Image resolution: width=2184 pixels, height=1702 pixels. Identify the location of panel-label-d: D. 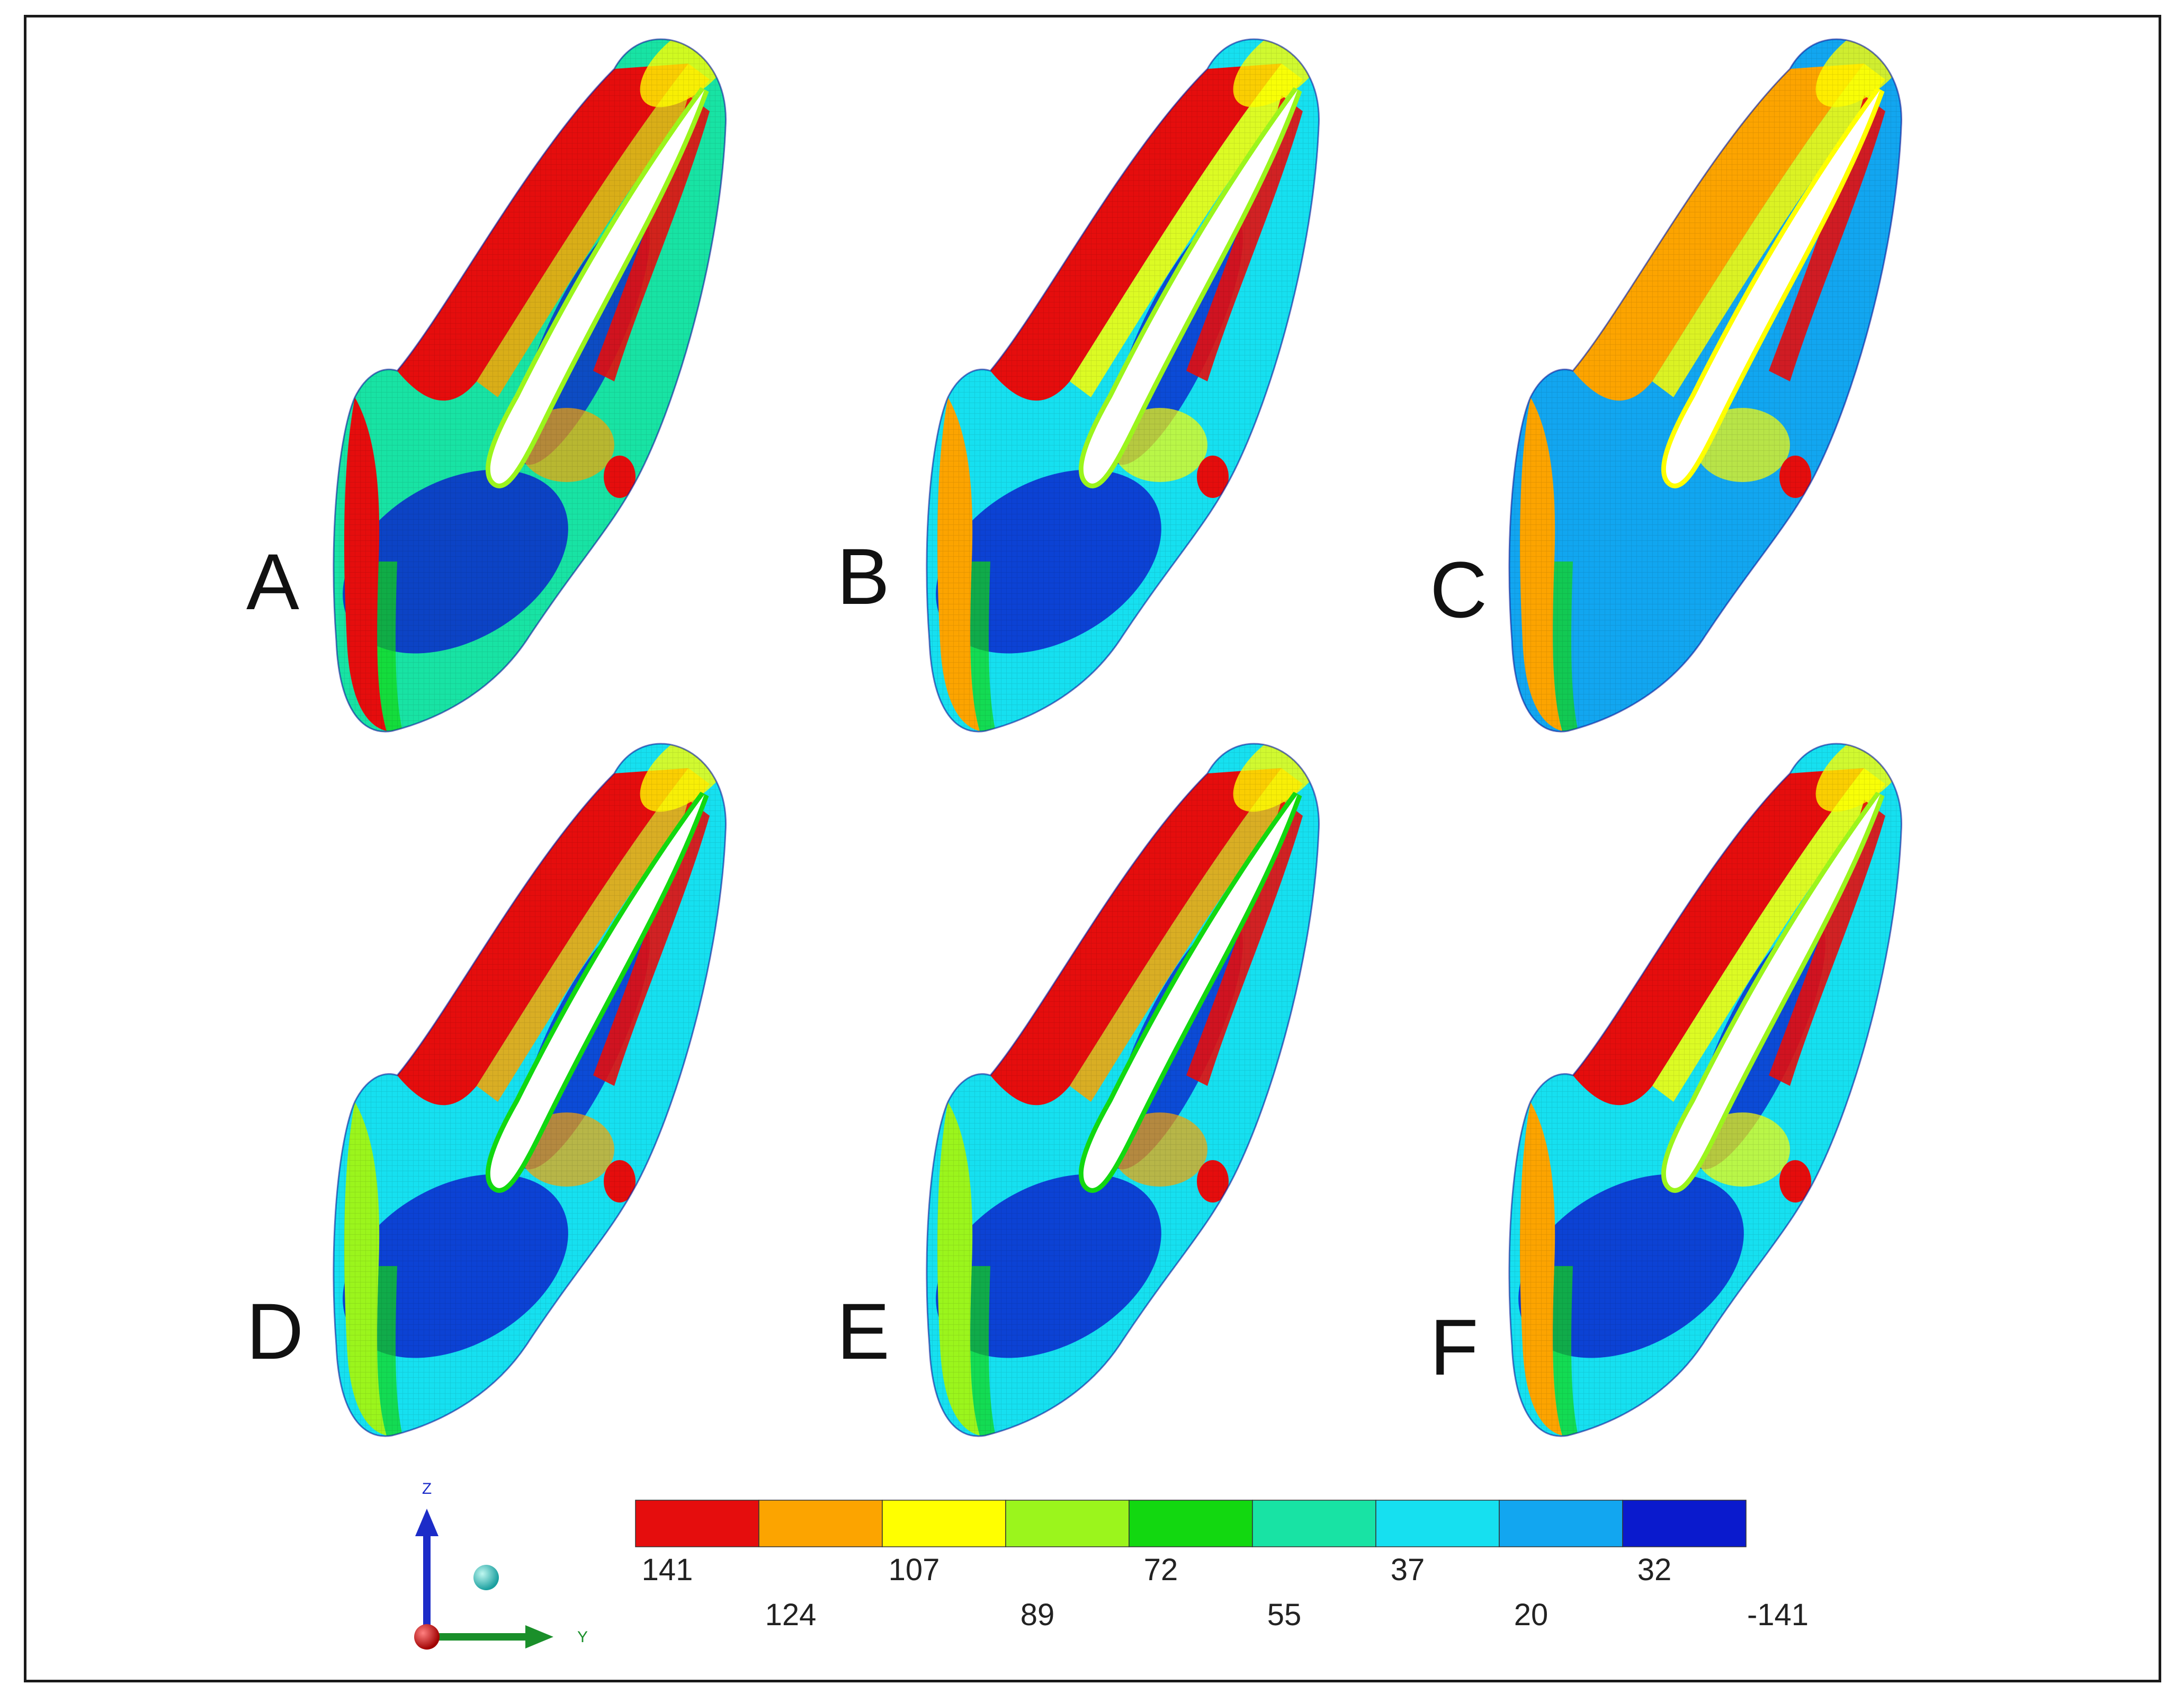
(274, 1332).